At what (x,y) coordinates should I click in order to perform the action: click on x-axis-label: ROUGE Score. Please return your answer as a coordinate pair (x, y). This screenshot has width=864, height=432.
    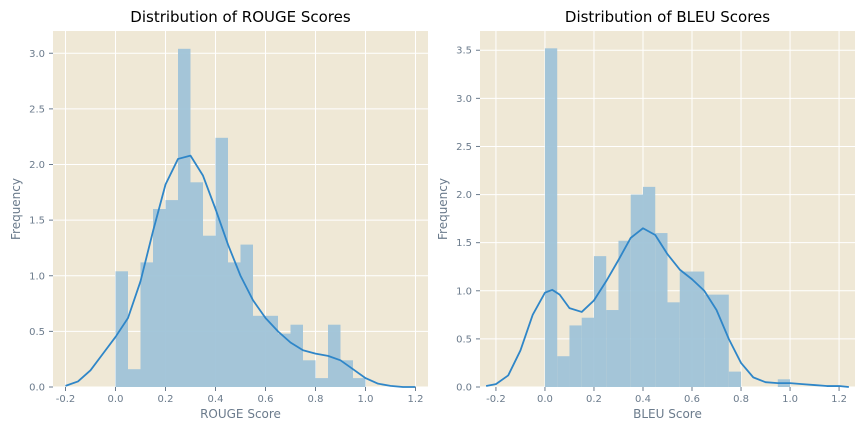
    Looking at the image, I should click on (240, 414).